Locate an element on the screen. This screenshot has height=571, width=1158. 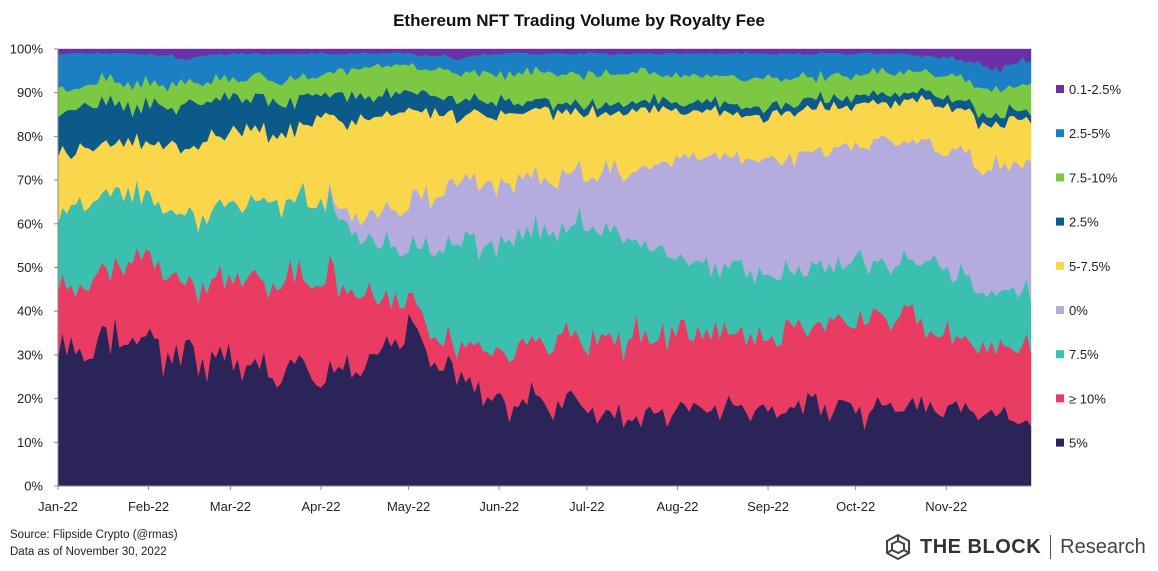
y-tick-label: 60% is located at coordinates (30, 223).